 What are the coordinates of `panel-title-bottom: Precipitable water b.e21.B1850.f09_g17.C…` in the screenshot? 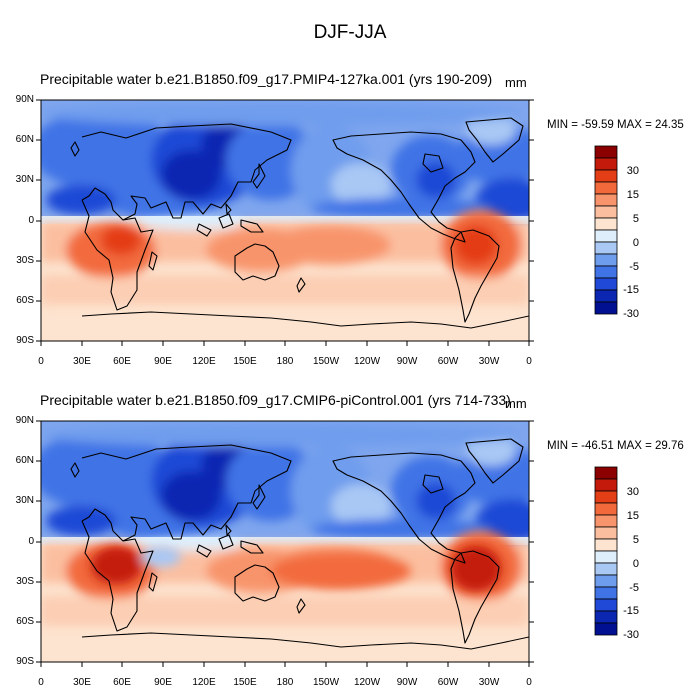 It's located at (275, 400).